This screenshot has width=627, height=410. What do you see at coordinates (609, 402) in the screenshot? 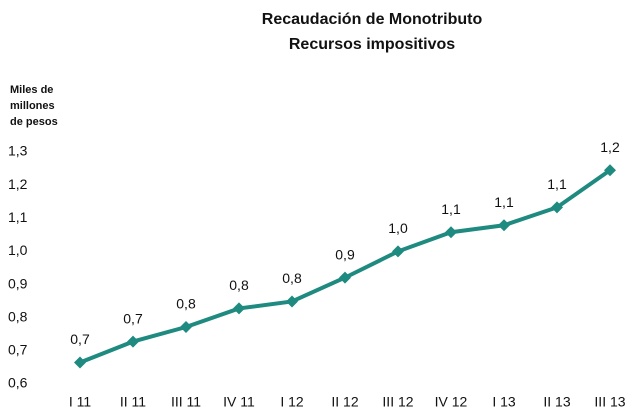
I see `x-tick-label: III 13` at bounding box center [609, 402].